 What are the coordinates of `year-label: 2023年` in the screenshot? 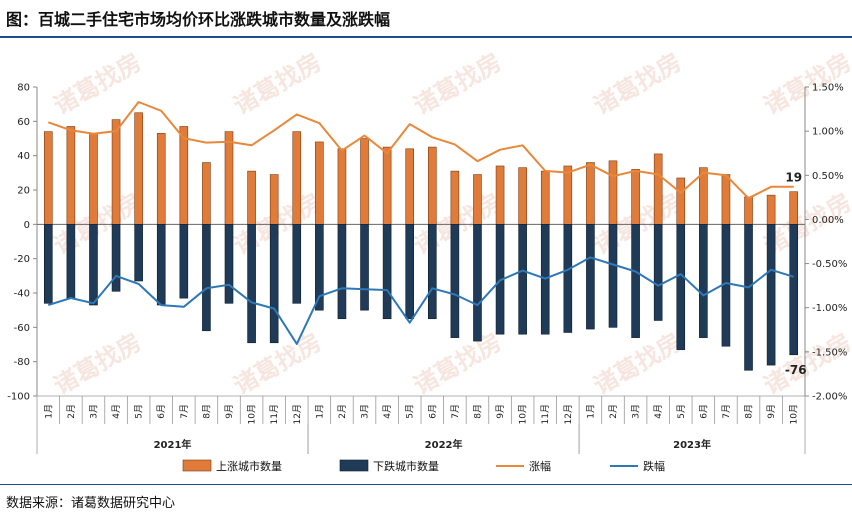 It's located at (692, 444).